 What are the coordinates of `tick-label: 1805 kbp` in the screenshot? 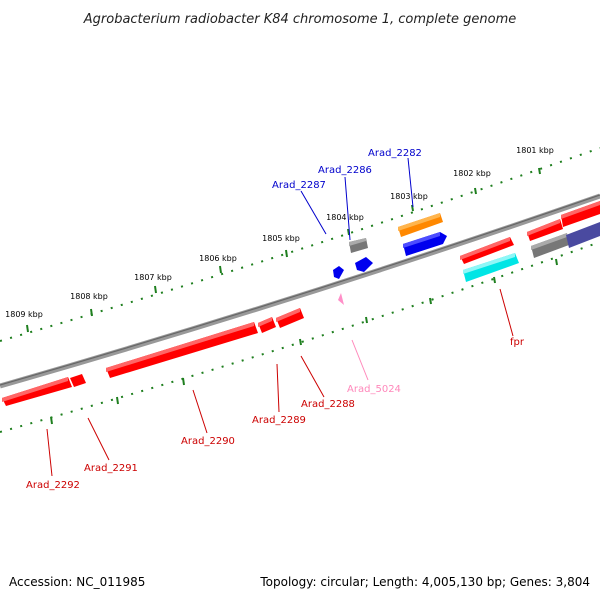 It's located at (281, 238).